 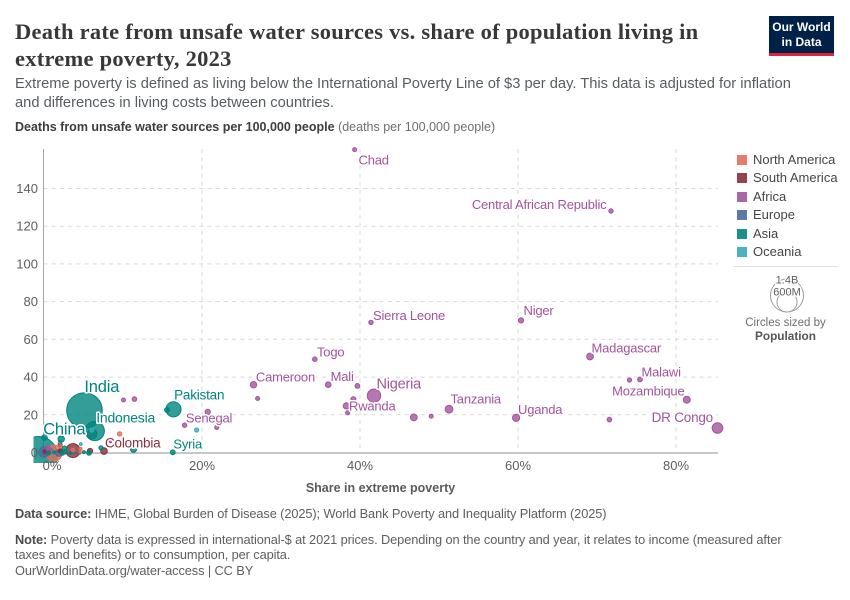 What do you see at coordinates (648, 391) in the screenshot?
I see `svg-text: Mozambique` at bounding box center [648, 391].